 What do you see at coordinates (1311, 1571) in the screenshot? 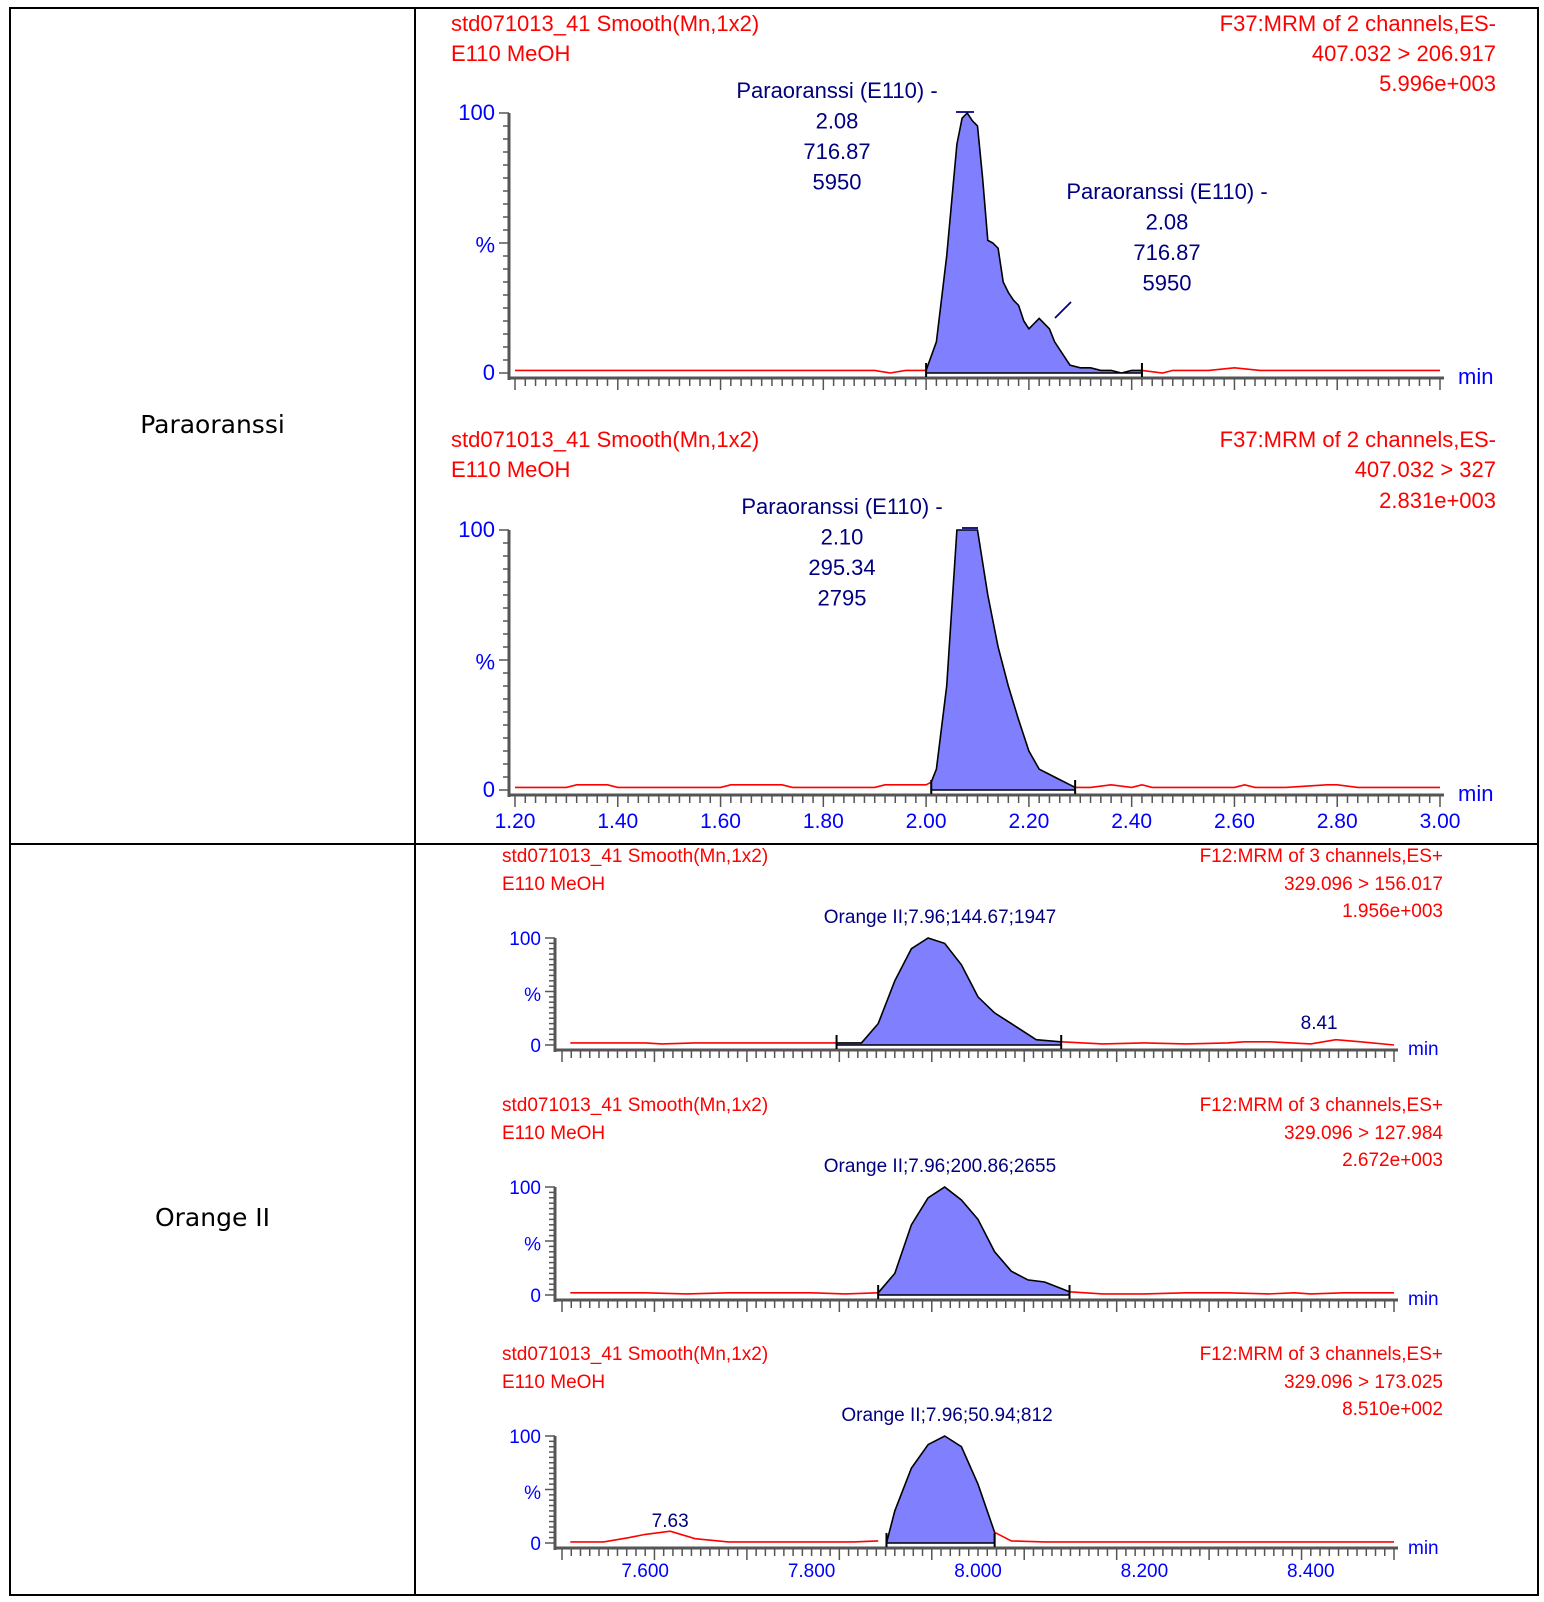
I see `x-tick-label: 8.400` at bounding box center [1311, 1571].